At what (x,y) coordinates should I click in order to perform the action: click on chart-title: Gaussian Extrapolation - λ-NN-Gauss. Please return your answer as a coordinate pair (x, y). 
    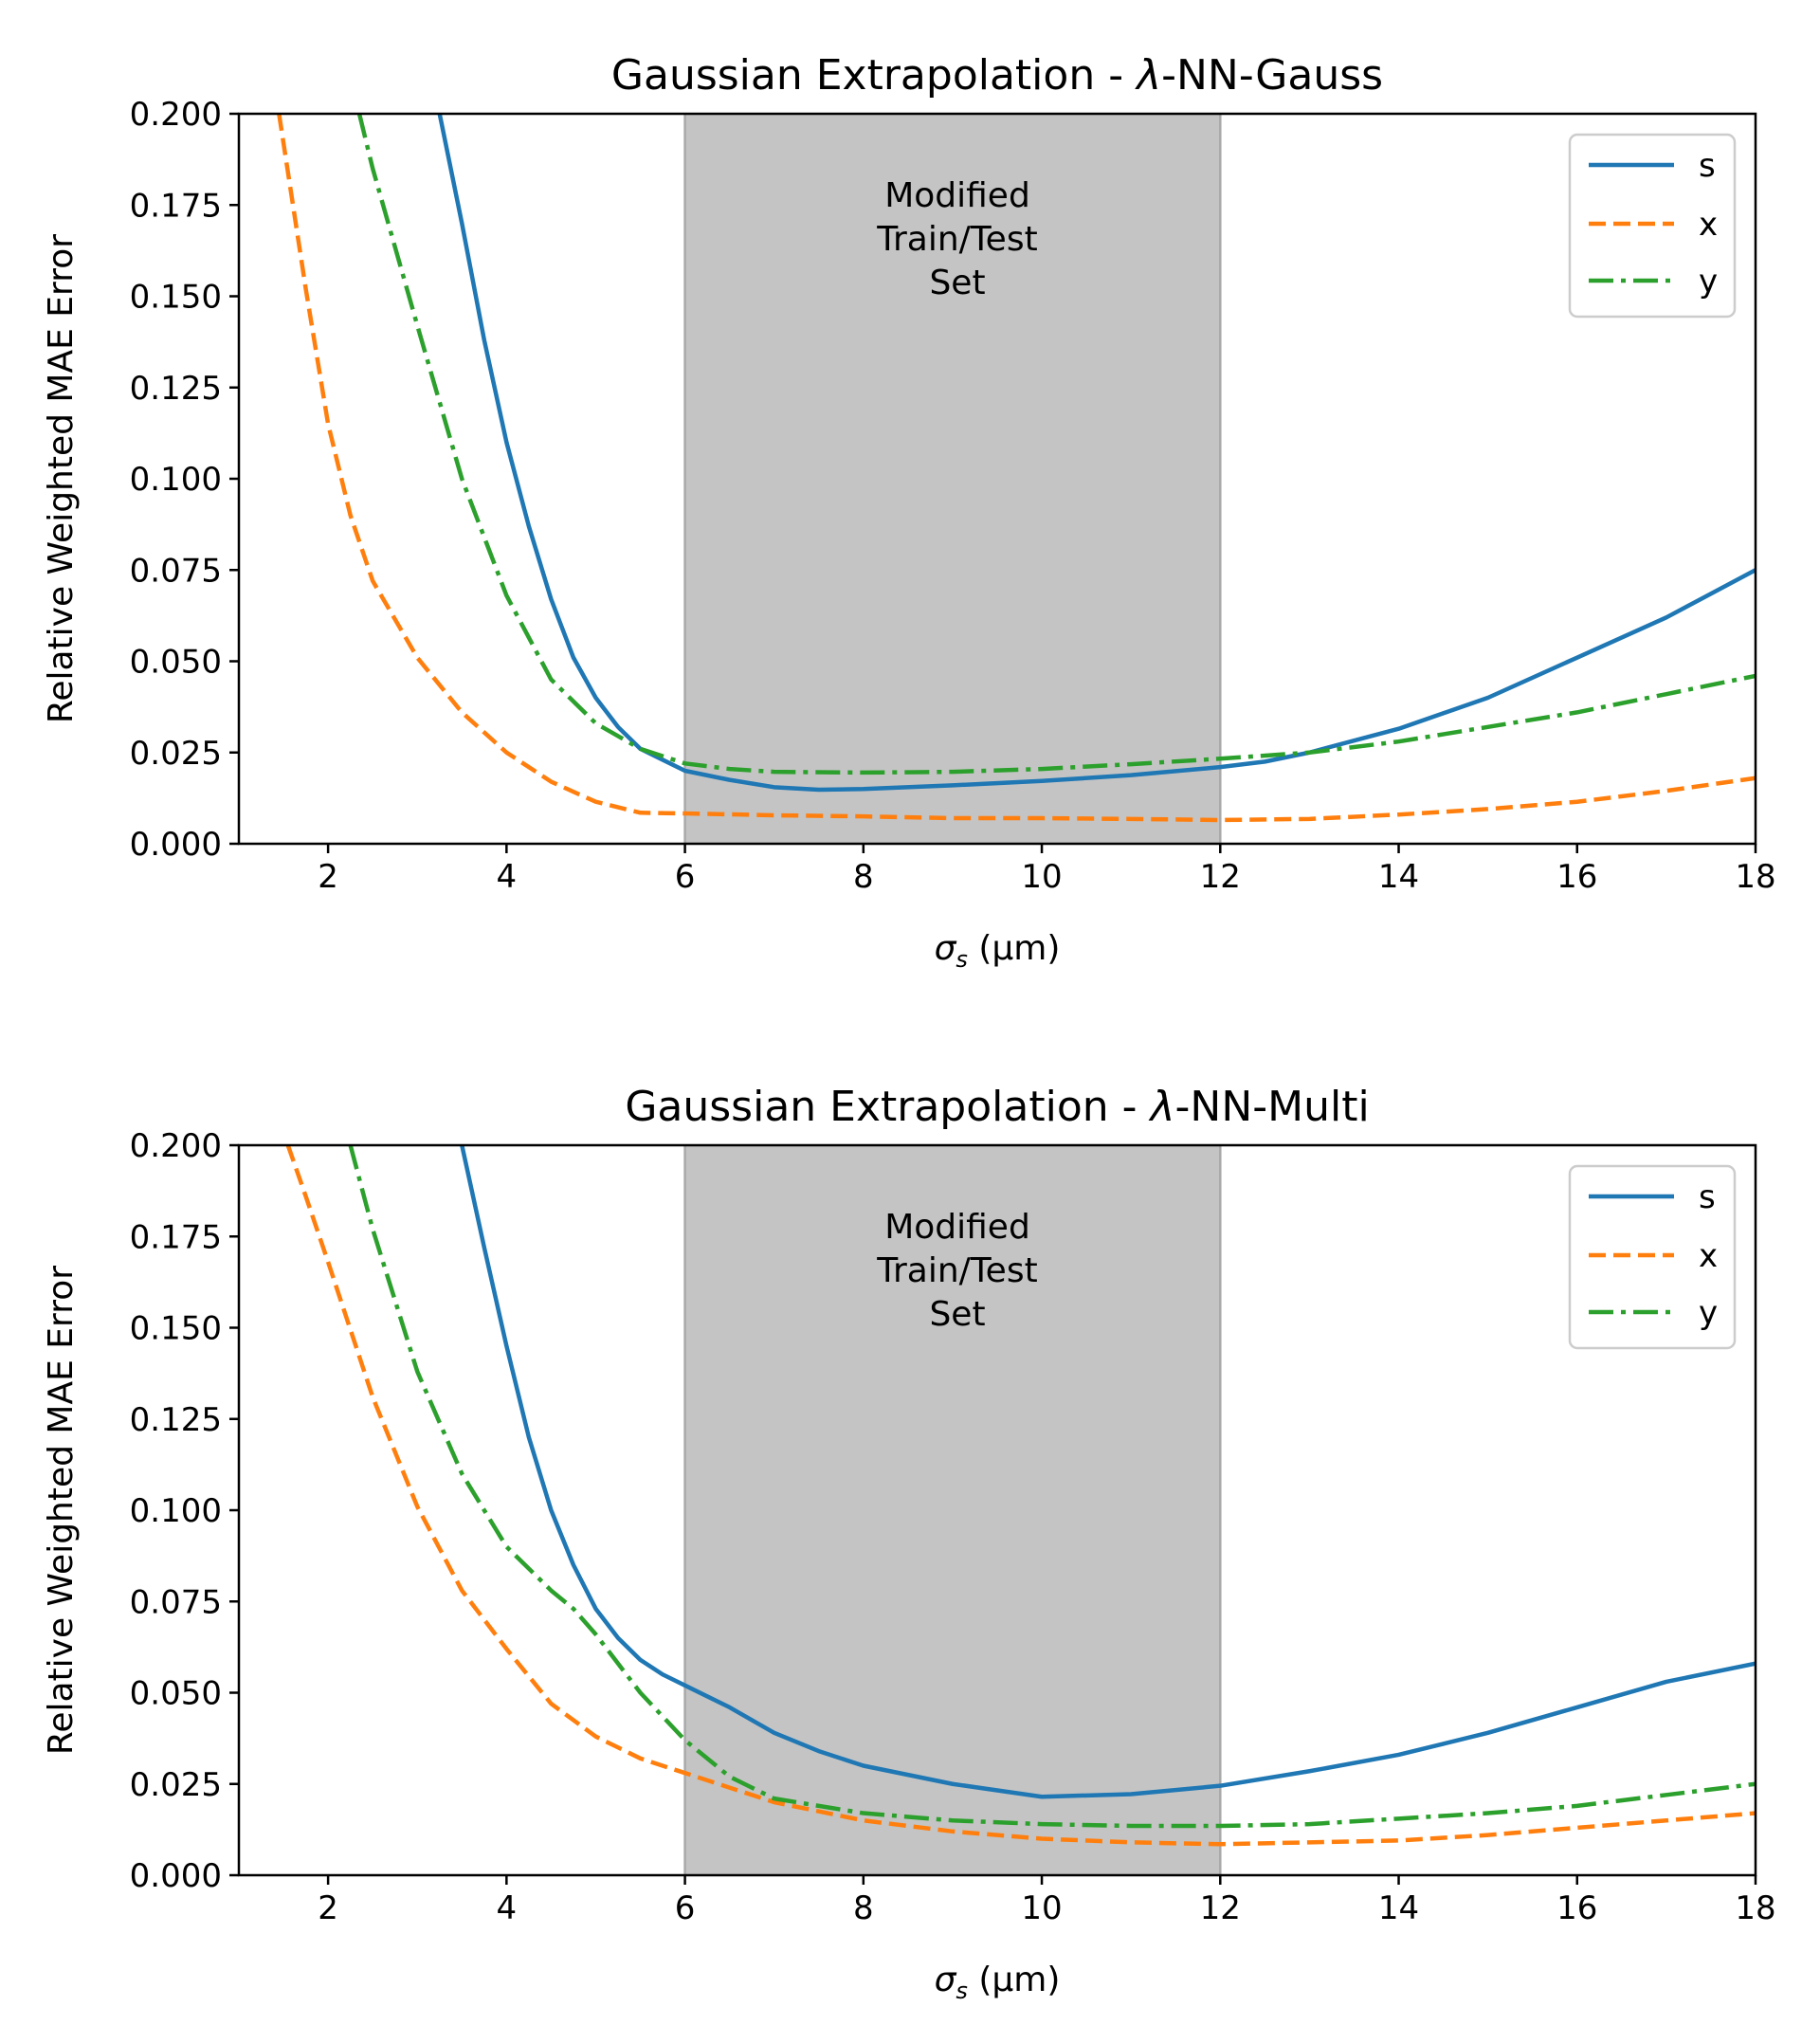
    Looking at the image, I should click on (997, 75).